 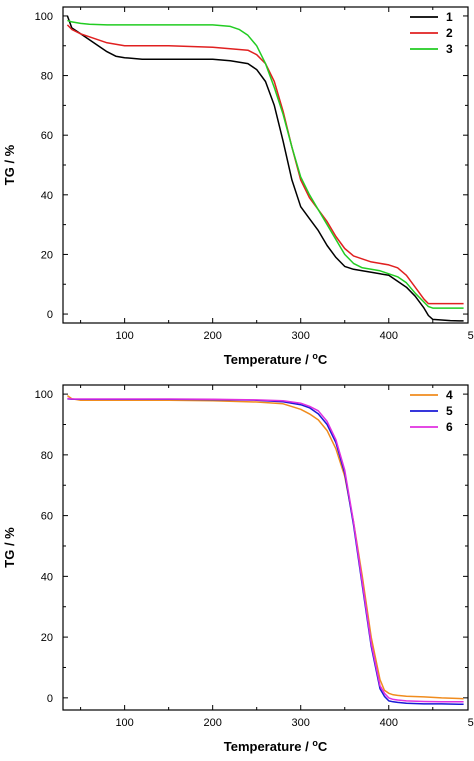 What do you see at coordinates (449, 395) in the screenshot?
I see `legend-label-4: 4` at bounding box center [449, 395].